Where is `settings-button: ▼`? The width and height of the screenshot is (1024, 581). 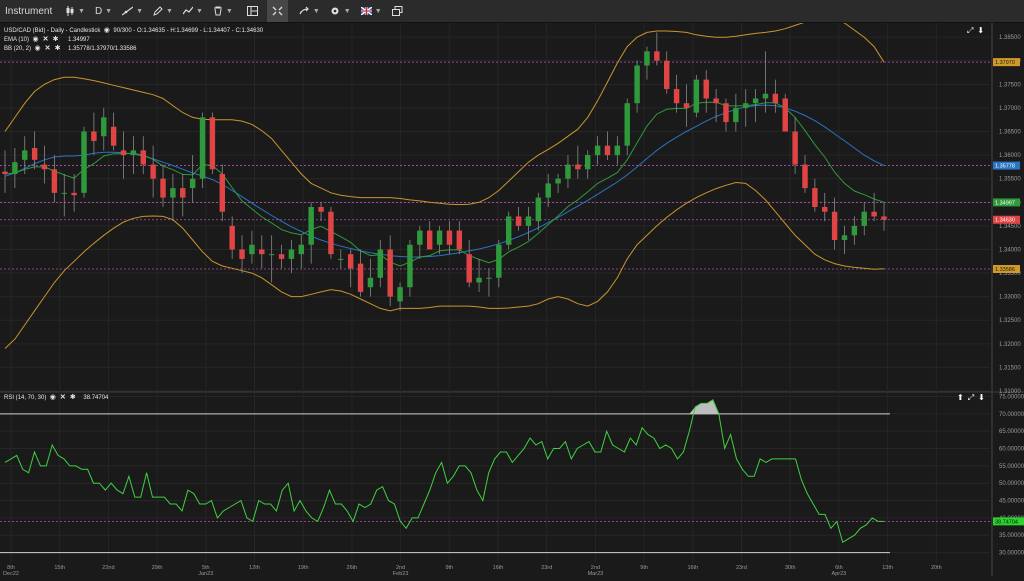 settings-button: ▼ is located at coordinates (340, 11).